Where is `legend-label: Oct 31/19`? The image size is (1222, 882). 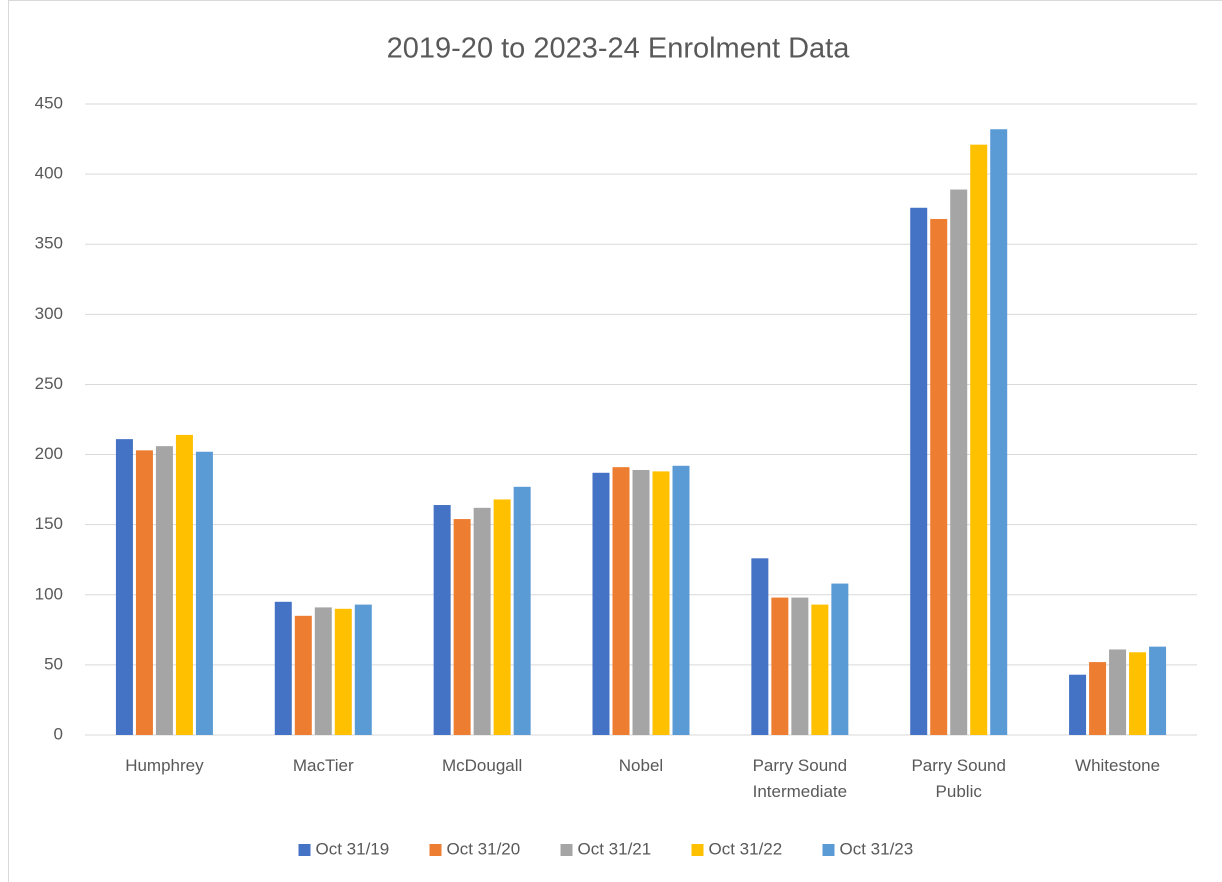
legend-label: Oct 31/19 is located at coordinates (353, 848).